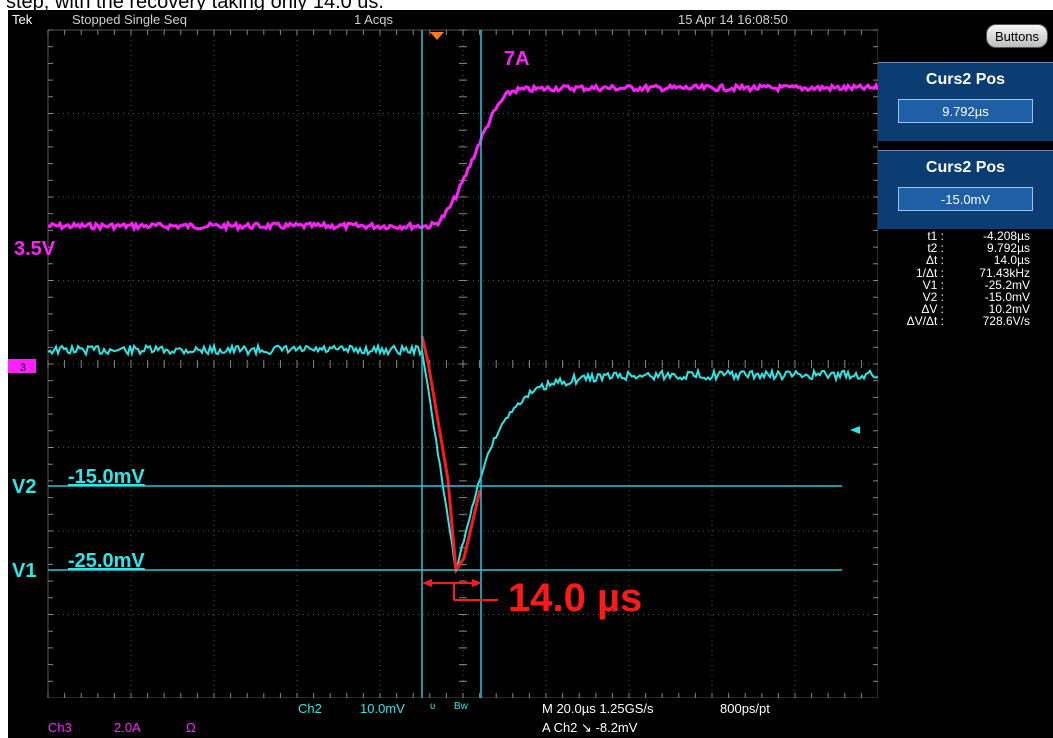 The image size is (1053, 738). Describe the element at coordinates (461, 706) in the screenshot. I see `ch2-bandwidth-limit: Bw` at that location.